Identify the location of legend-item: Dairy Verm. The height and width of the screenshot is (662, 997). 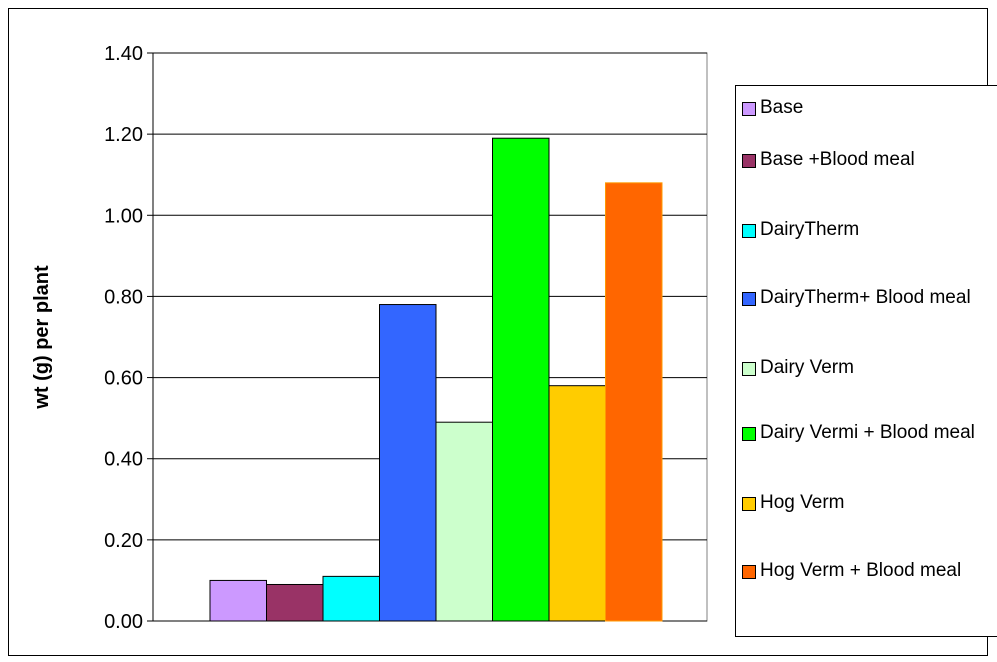
(867, 368).